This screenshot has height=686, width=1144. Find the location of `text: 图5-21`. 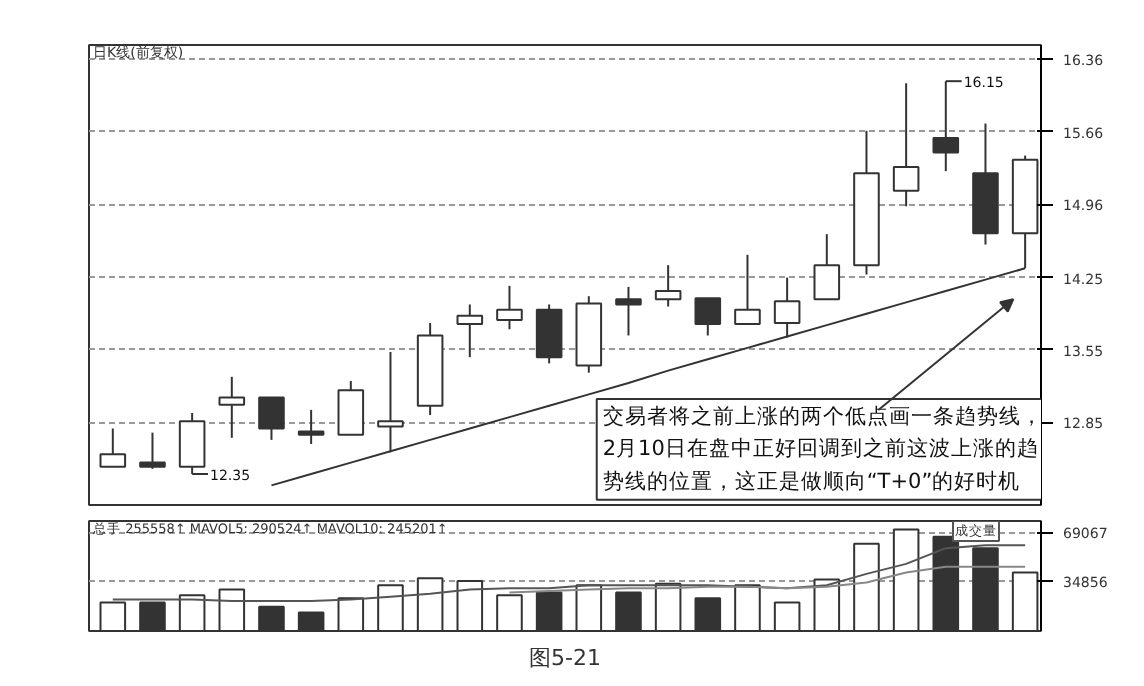

text: 图5-21 is located at coordinates (565, 658).